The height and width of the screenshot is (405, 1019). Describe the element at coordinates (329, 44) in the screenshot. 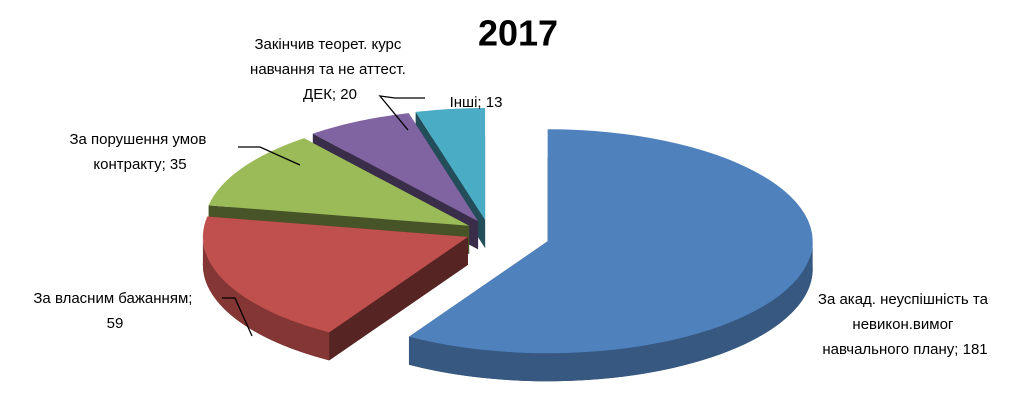

I see `label-line: Закінчив теорет. курс` at that location.